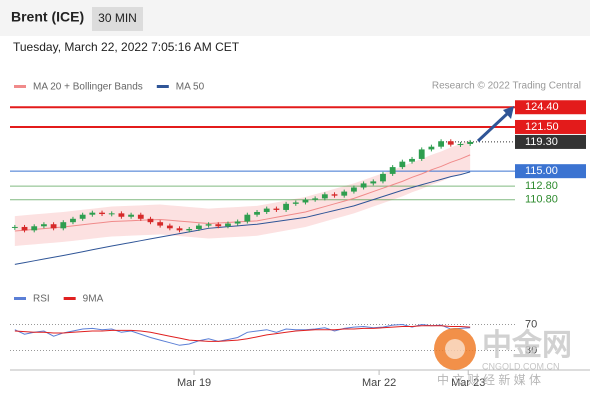 The width and height of the screenshot is (590, 405). I want to click on x-tick-label: Mar 19, so click(194, 383).